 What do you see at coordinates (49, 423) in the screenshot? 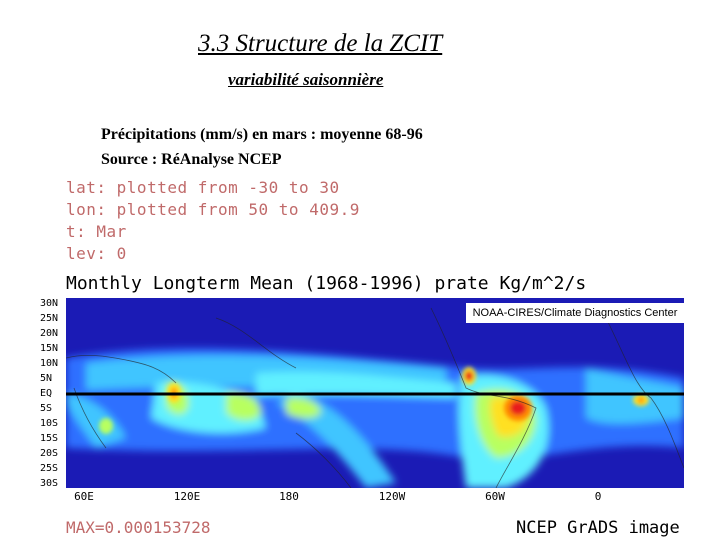
I see `lat-label: 10S` at bounding box center [49, 423].